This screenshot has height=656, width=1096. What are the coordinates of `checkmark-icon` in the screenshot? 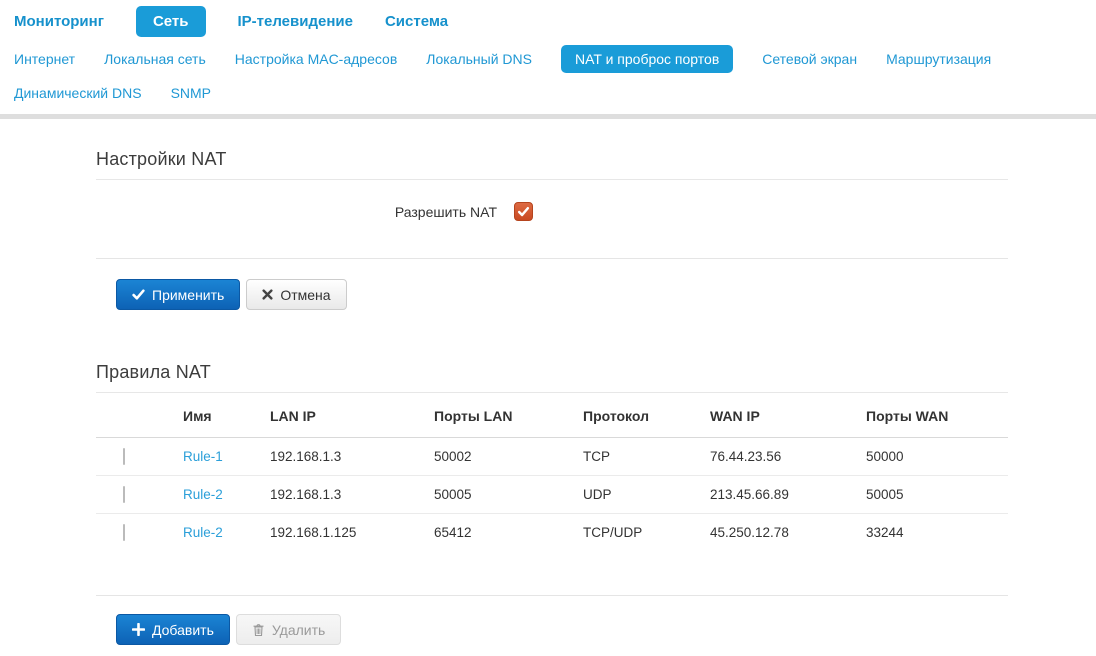 It's located at (523, 212).